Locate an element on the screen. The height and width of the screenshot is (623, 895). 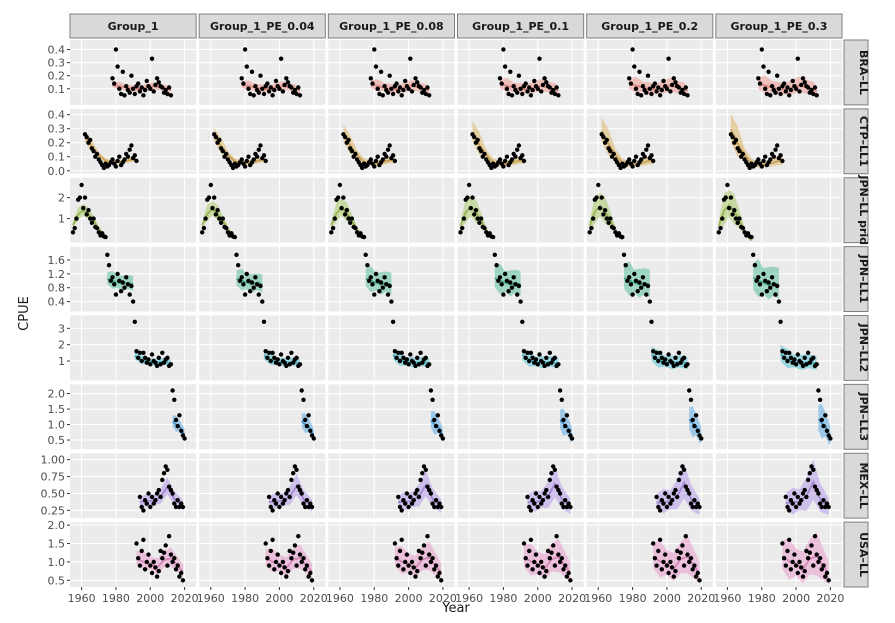
confidence-band is located at coordinates (418, 560).